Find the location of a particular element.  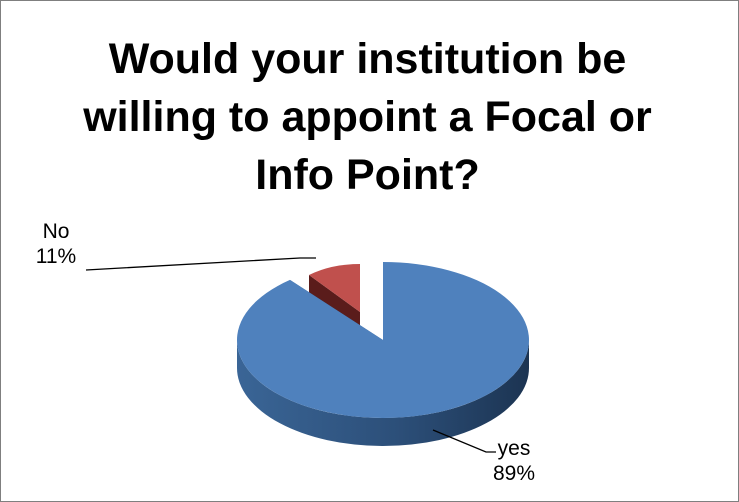

slice-yes is located at coordinates (382, 340).